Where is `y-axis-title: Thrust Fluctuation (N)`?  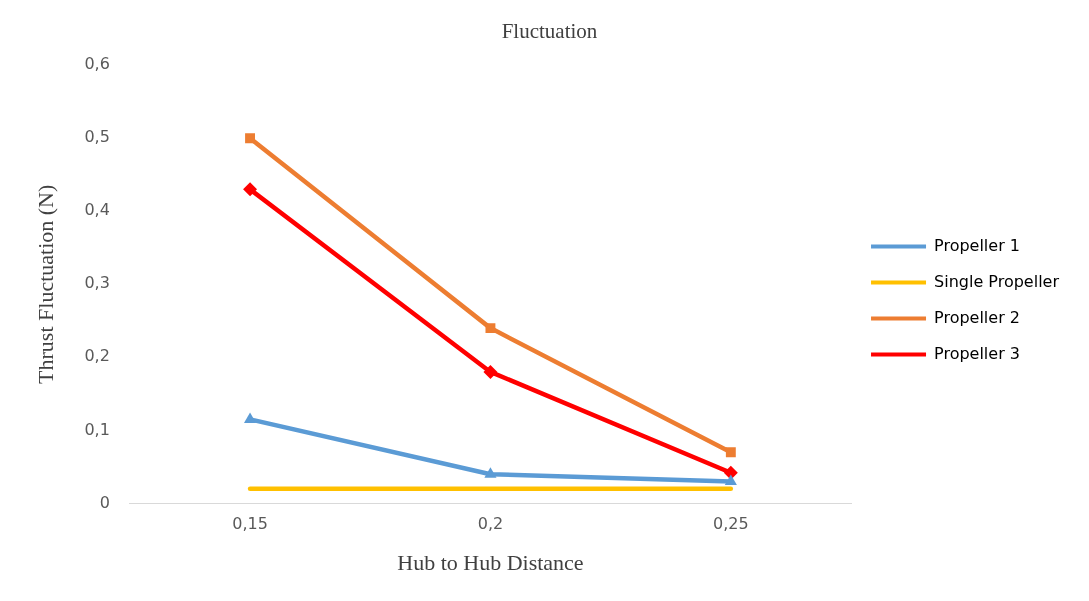 y-axis-title: Thrust Fluctuation (N) is located at coordinates (45, 284).